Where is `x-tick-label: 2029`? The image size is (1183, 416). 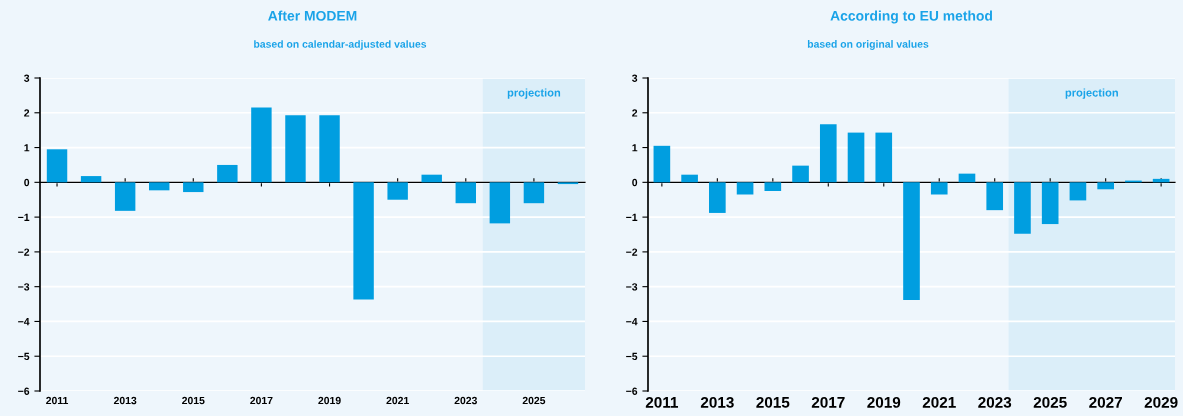
x-tick-label: 2029 is located at coordinates (1161, 402).